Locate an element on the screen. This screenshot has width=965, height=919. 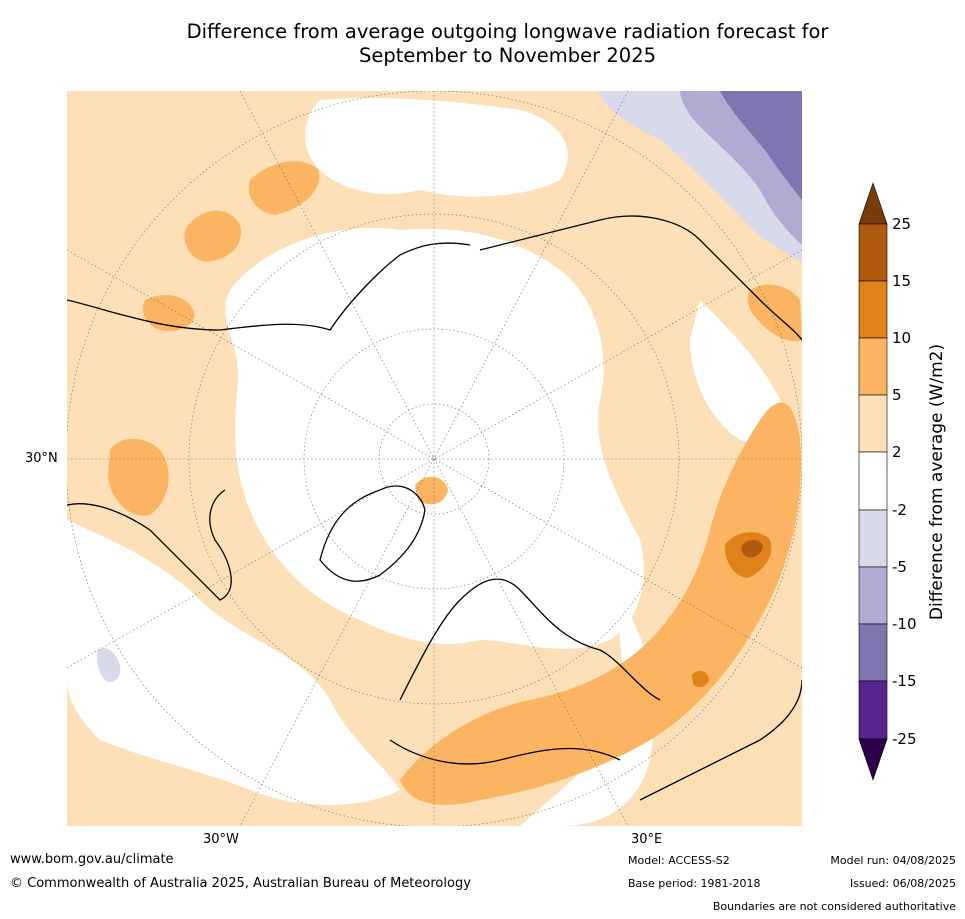
colorbar-tick-label: 5 is located at coordinates (897, 395).